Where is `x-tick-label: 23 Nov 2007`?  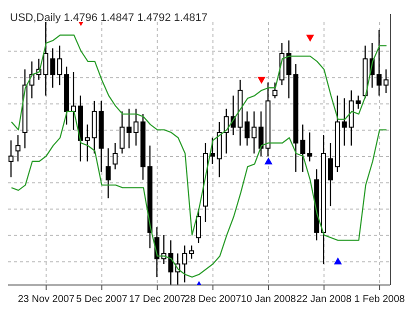
x-tick-label: 23 Nov 2007 is located at coordinates (46, 299).